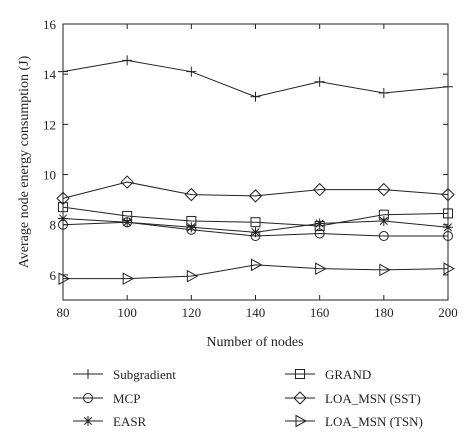  I want to click on legend-item: EASR, so click(110, 421).